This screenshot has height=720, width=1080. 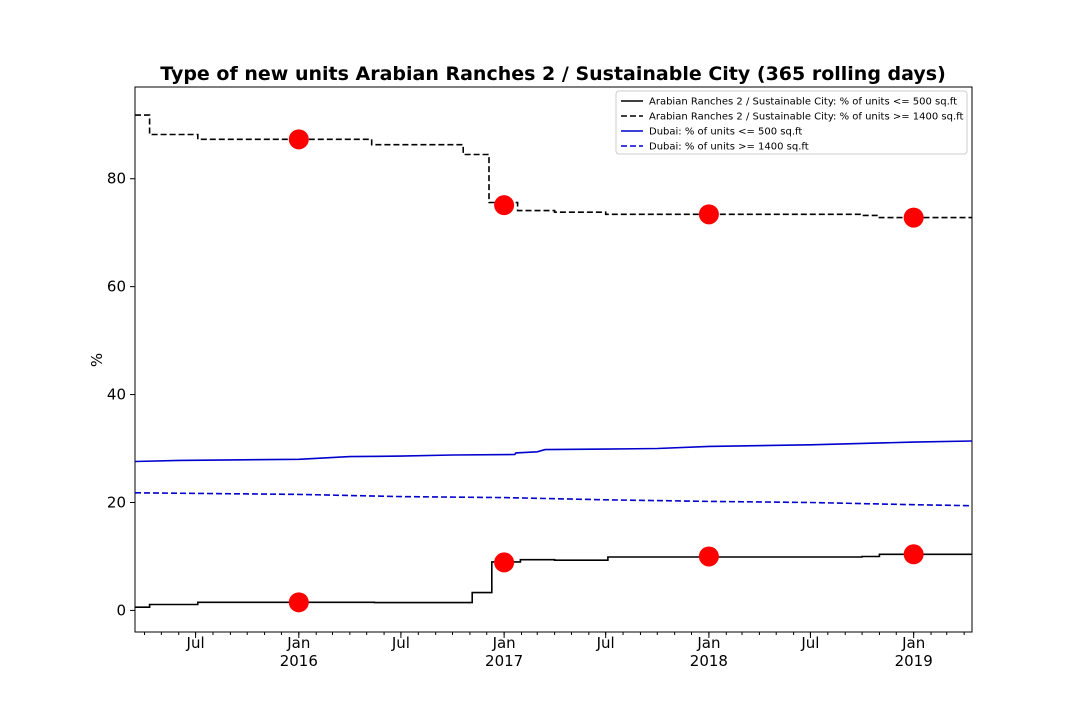 What do you see at coordinates (709, 661) in the screenshot?
I see `x-tick-year-label: 2018` at bounding box center [709, 661].